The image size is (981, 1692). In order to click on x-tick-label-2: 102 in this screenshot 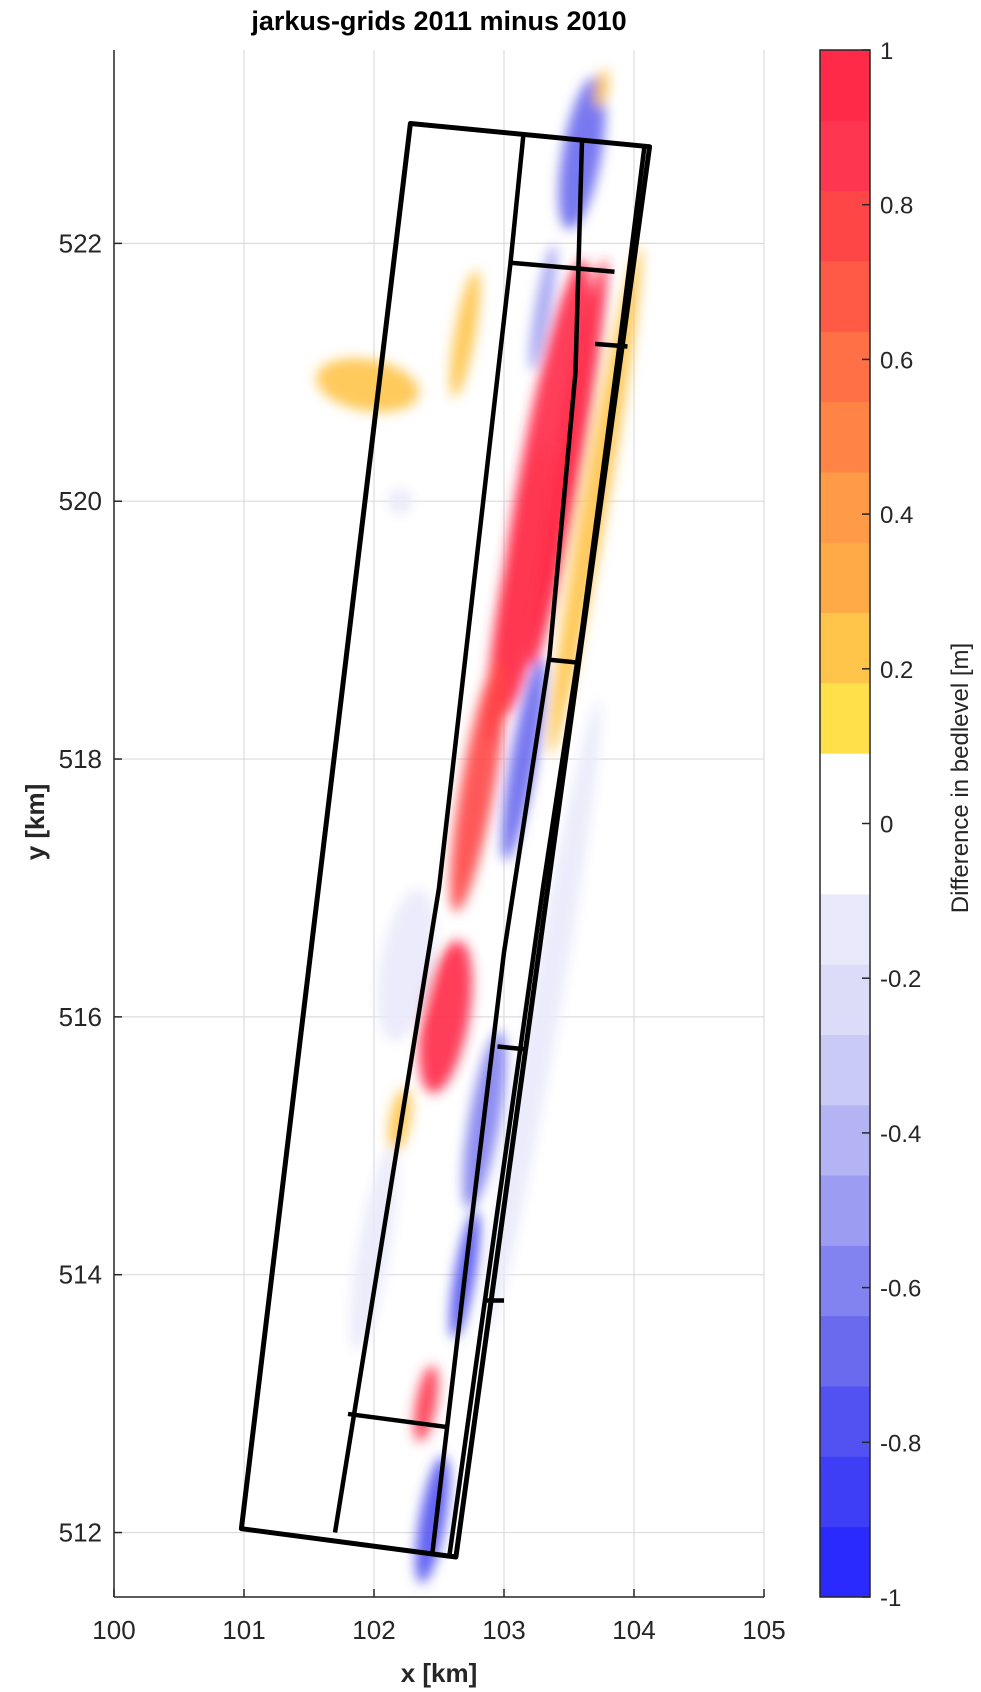, I will do `click(373, 1630)`.